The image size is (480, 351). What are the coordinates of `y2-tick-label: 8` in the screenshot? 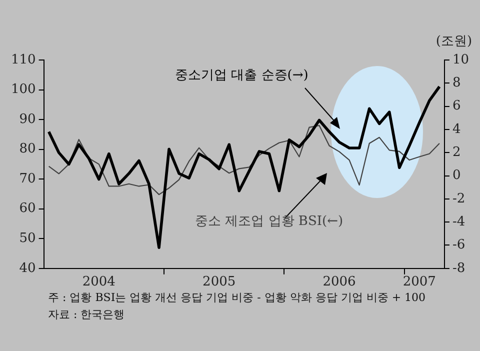 It's located at (456, 83).